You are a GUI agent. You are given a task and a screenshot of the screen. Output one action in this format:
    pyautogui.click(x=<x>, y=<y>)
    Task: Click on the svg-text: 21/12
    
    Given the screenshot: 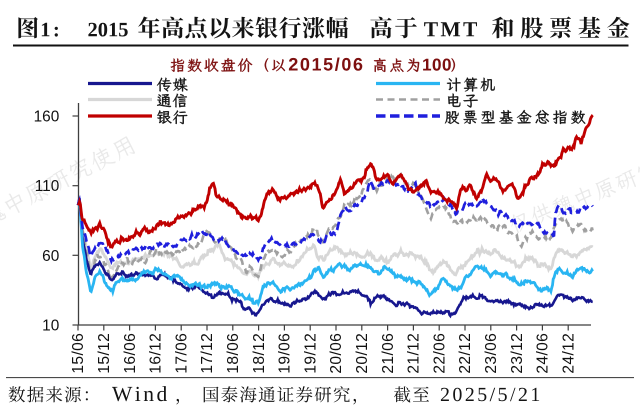 What is the action you would take?
    pyautogui.click(x=414, y=353)
    